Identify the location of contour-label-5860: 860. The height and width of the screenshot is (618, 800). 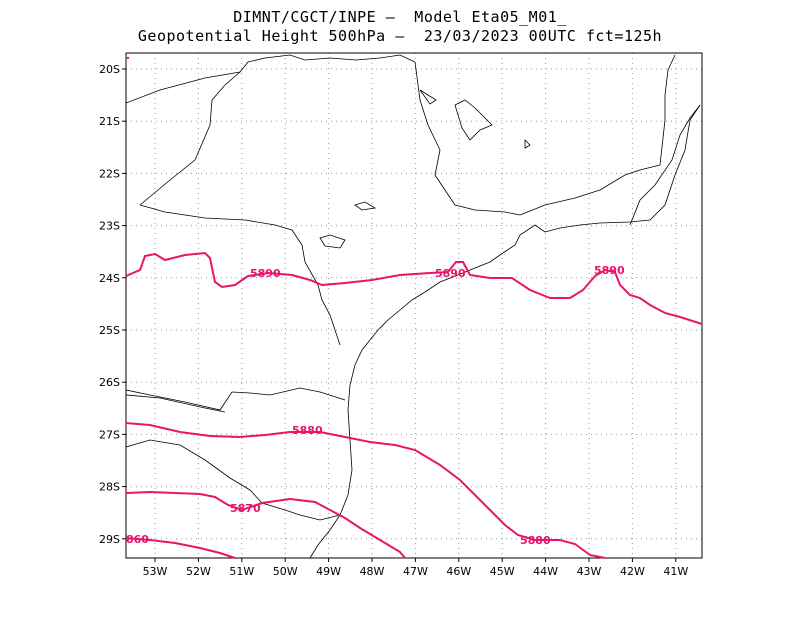
(137, 539).